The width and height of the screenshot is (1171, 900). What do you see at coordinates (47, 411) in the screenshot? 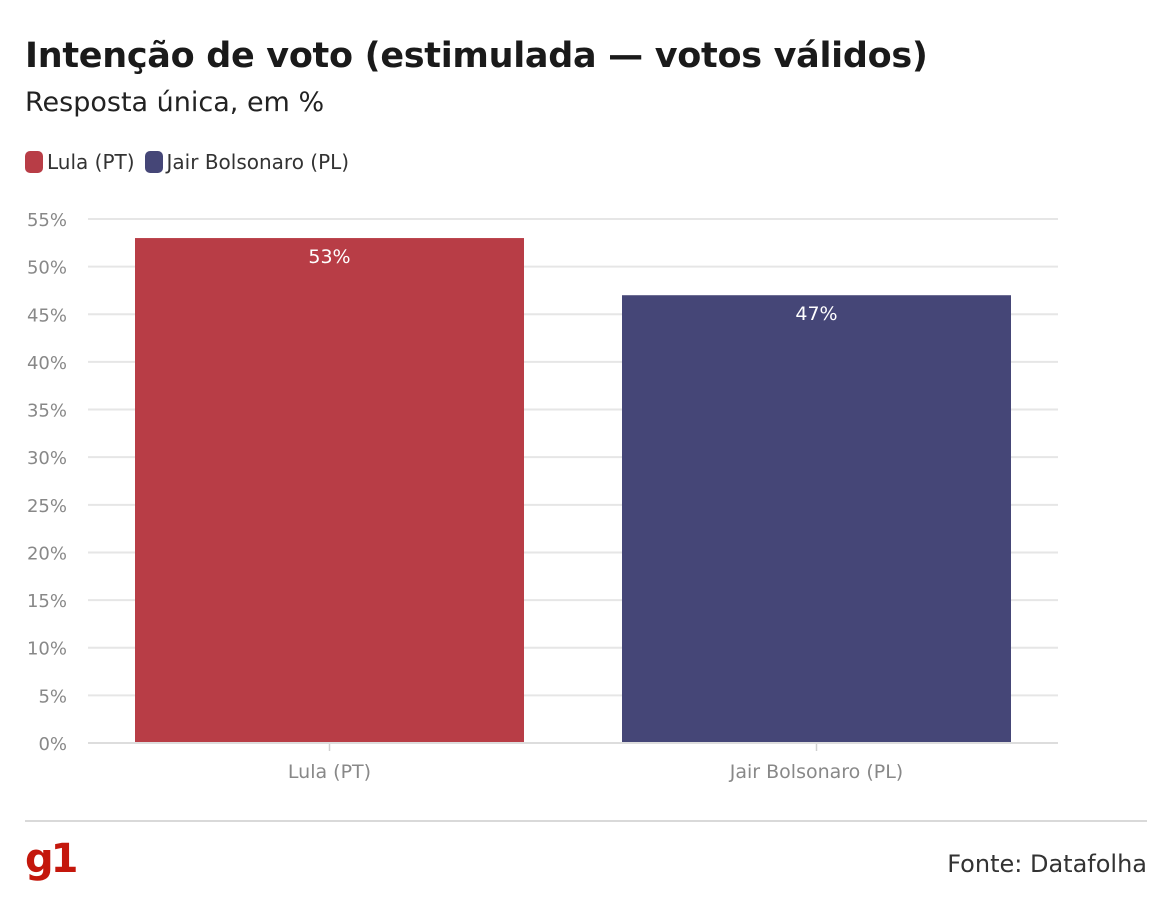
I see `y-tick-label: 35%` at bounding box center [47, 411].